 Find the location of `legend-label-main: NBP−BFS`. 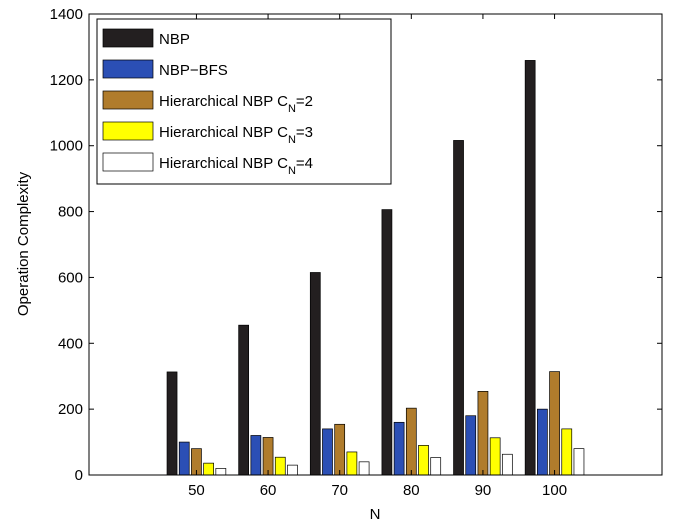

legend-label-main: NBP−BFS is located at coordinates (193, 70).